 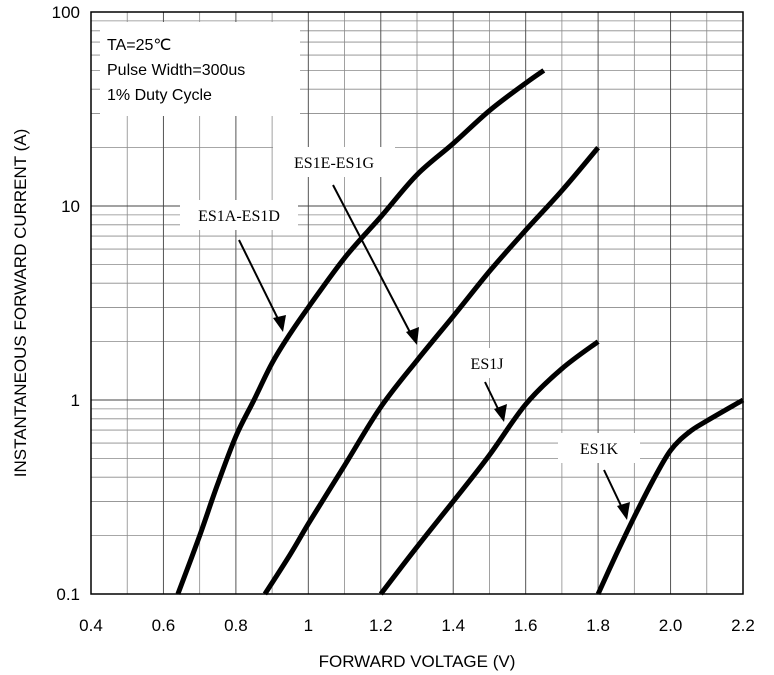 I want to click on y-tick-label: 0.1, so click(x=68, y=594).